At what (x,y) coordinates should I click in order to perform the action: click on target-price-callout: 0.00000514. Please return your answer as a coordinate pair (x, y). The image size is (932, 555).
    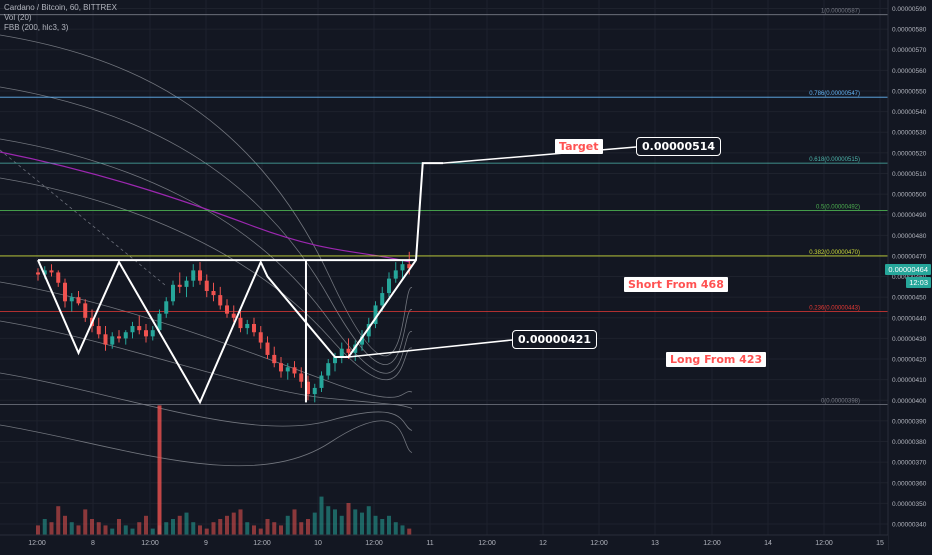
    Looking at the image, I should click on (679, 146).